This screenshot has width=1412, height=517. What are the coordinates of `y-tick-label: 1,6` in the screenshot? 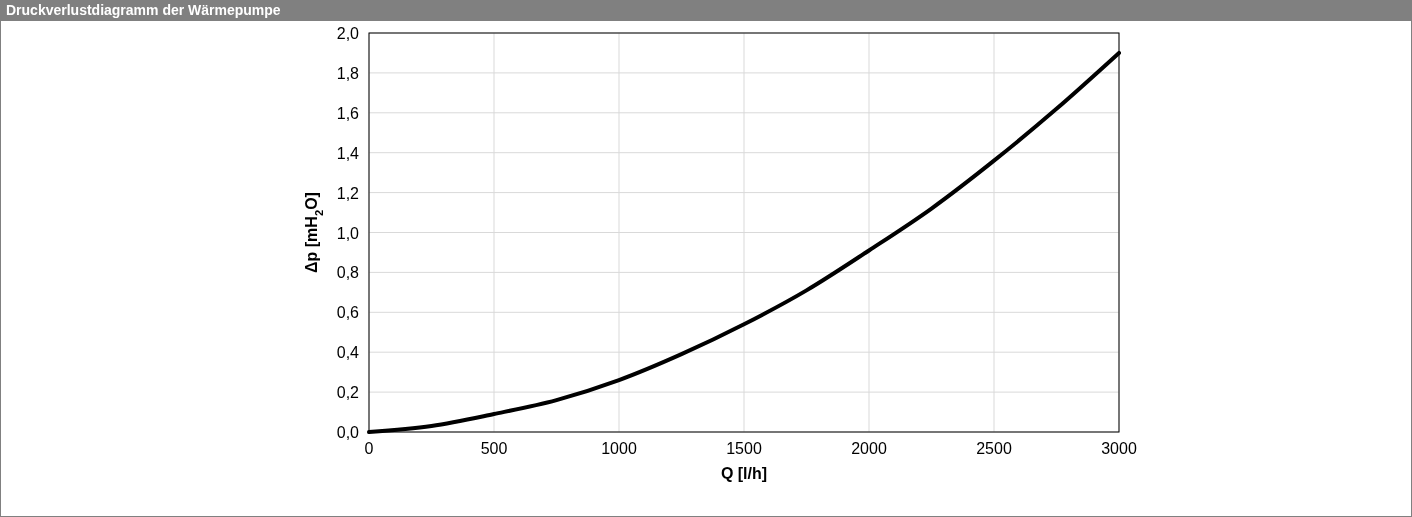 It's located at (348, 113).